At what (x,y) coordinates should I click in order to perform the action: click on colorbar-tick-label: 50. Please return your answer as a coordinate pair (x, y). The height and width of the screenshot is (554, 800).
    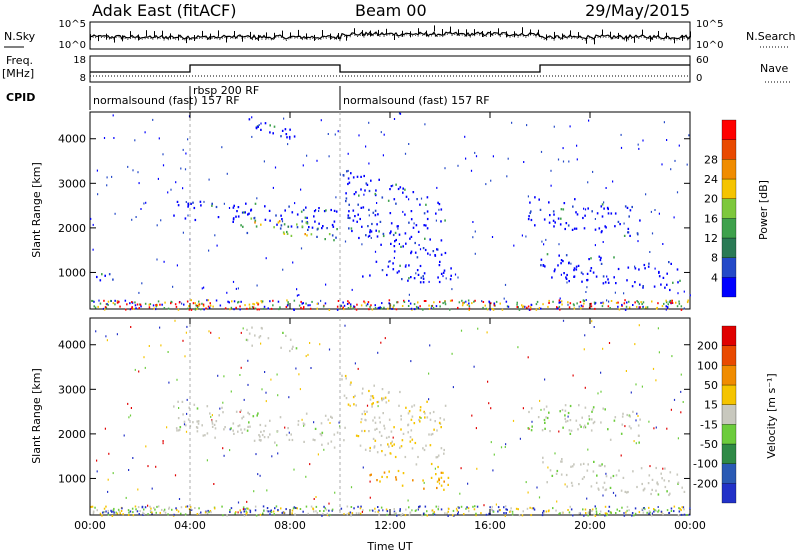
    Looking at the image, I should click on (711, 385).